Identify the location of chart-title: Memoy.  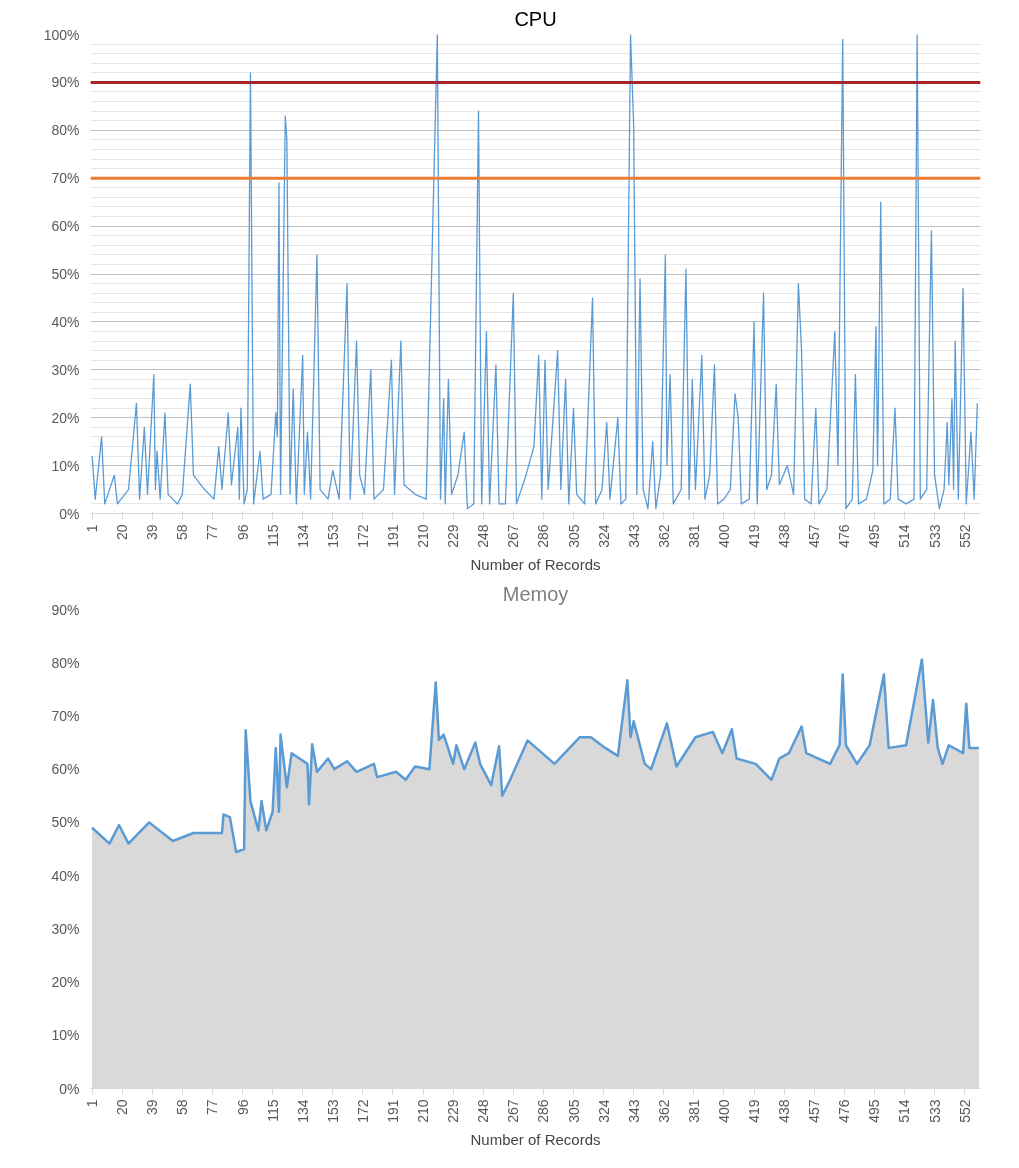
(535, 593).